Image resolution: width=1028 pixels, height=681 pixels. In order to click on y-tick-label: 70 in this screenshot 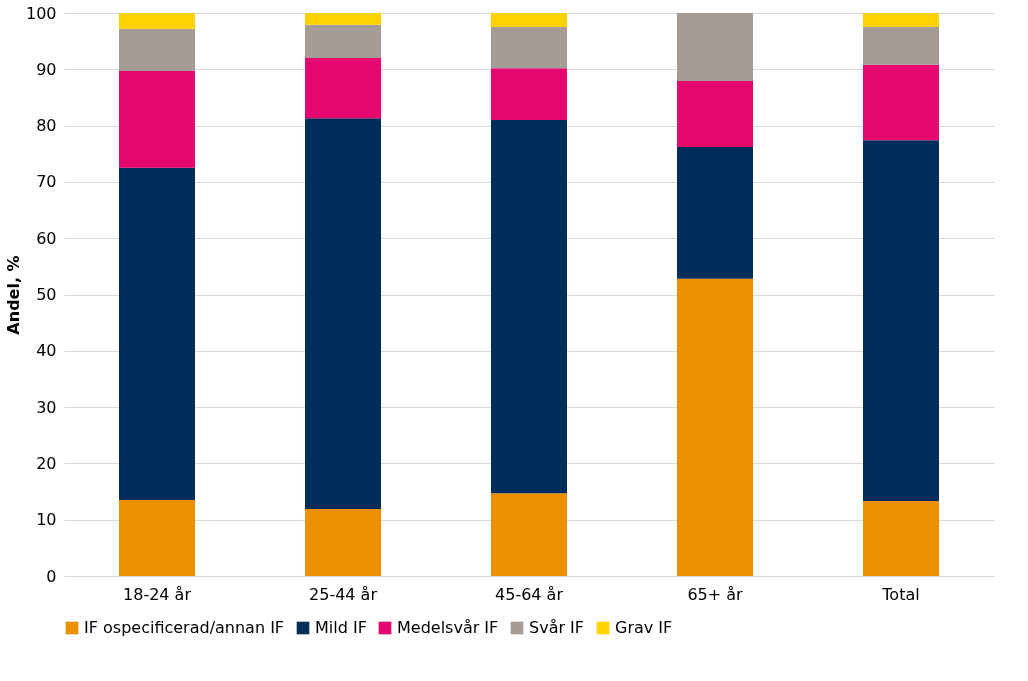, I will do `click(46, 182)`.